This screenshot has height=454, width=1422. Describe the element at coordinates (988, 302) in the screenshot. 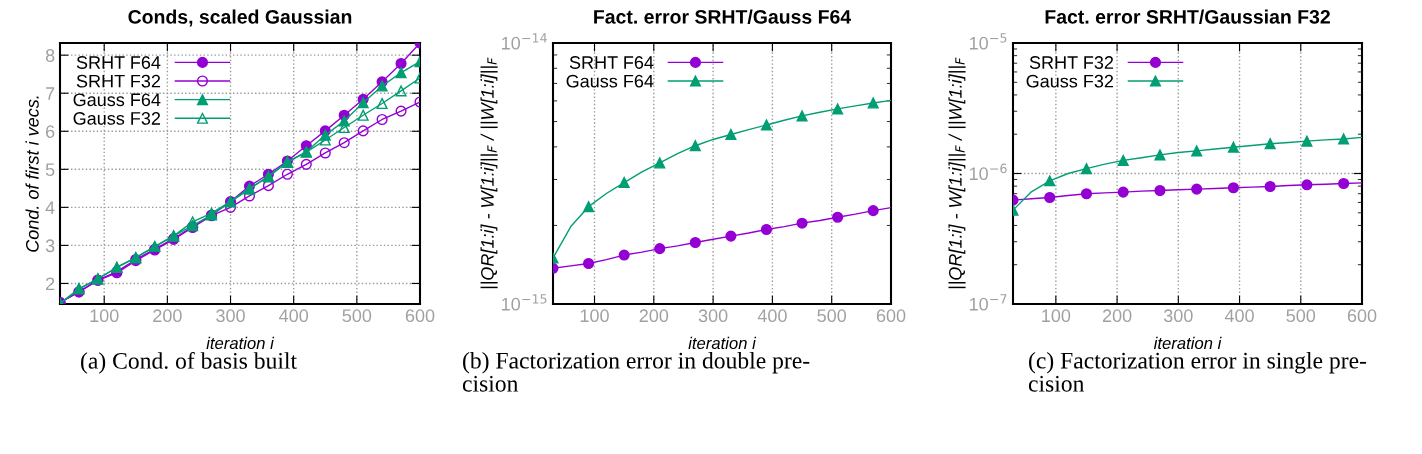

I see `y-tick-label: 10$^{−7}$` at that location.